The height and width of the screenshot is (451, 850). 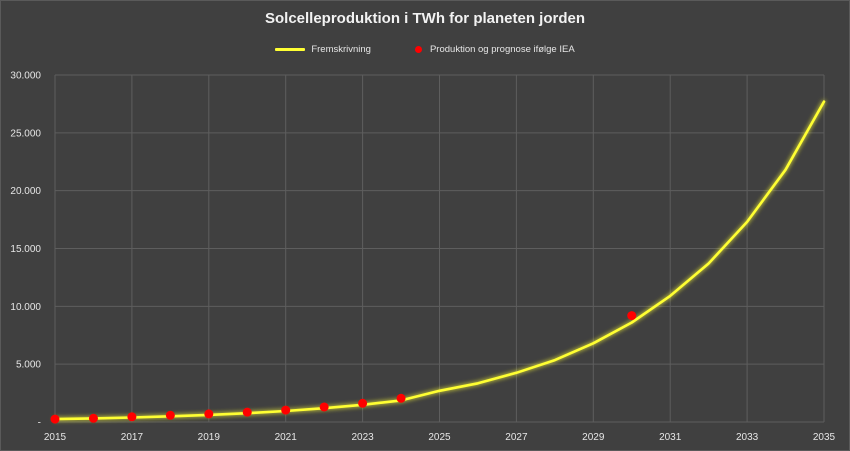 I want to click on y-tick-label: 30.000, so click(x=25, y=76).